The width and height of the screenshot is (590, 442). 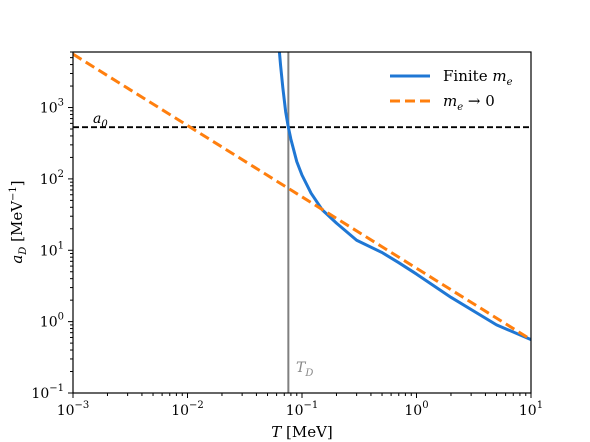 I want to click on legend: Finite me me → 0, so click(x=451, y=90).